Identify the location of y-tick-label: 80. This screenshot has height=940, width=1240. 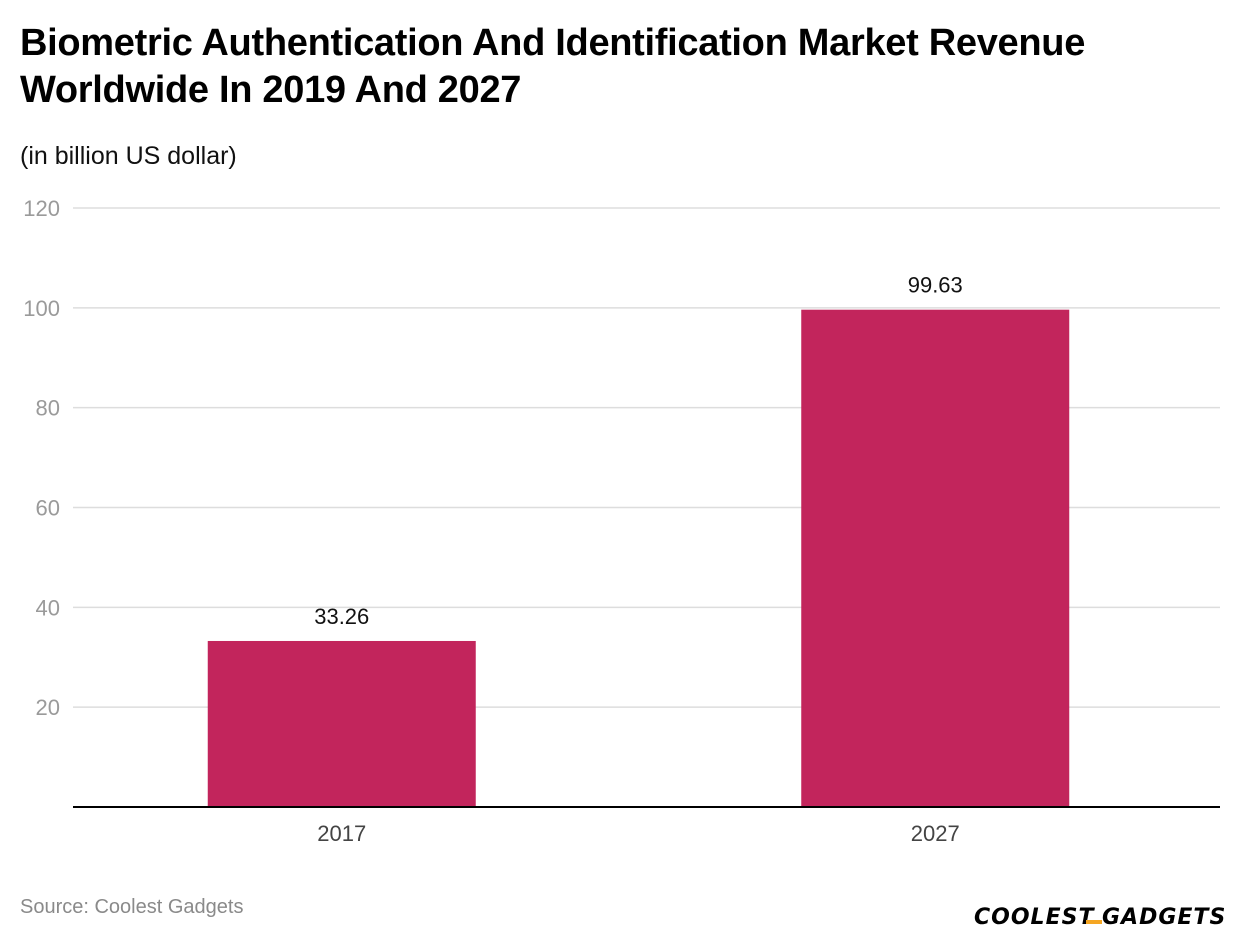
(48, 408).